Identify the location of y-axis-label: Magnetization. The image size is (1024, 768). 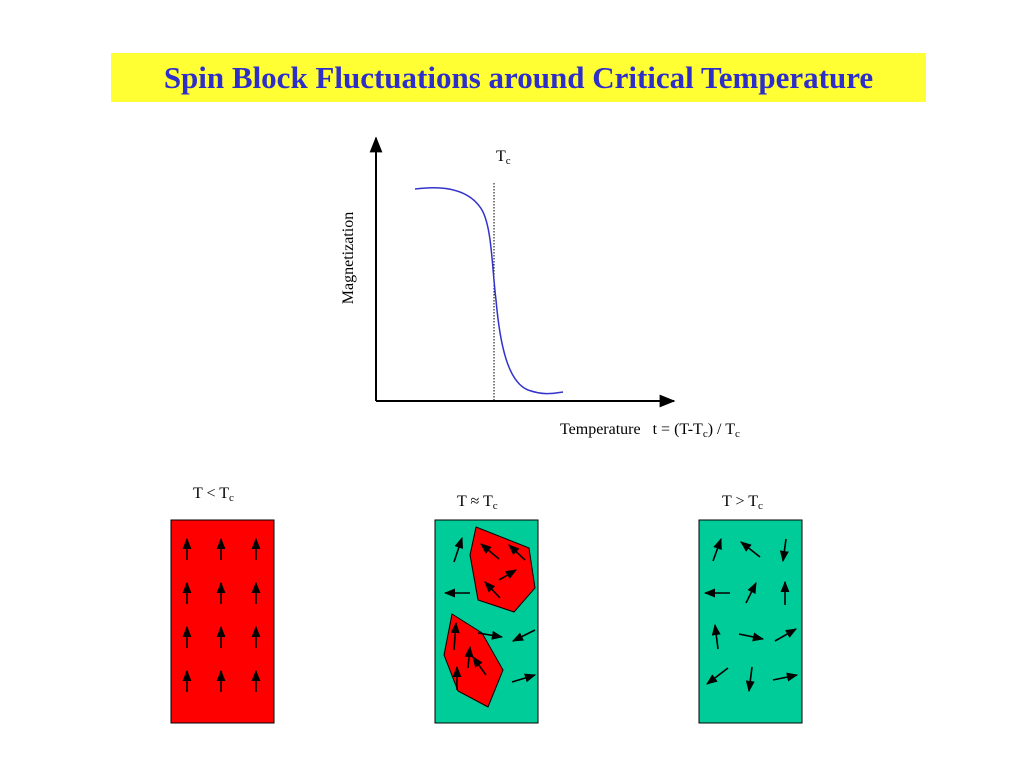
(348, 258).